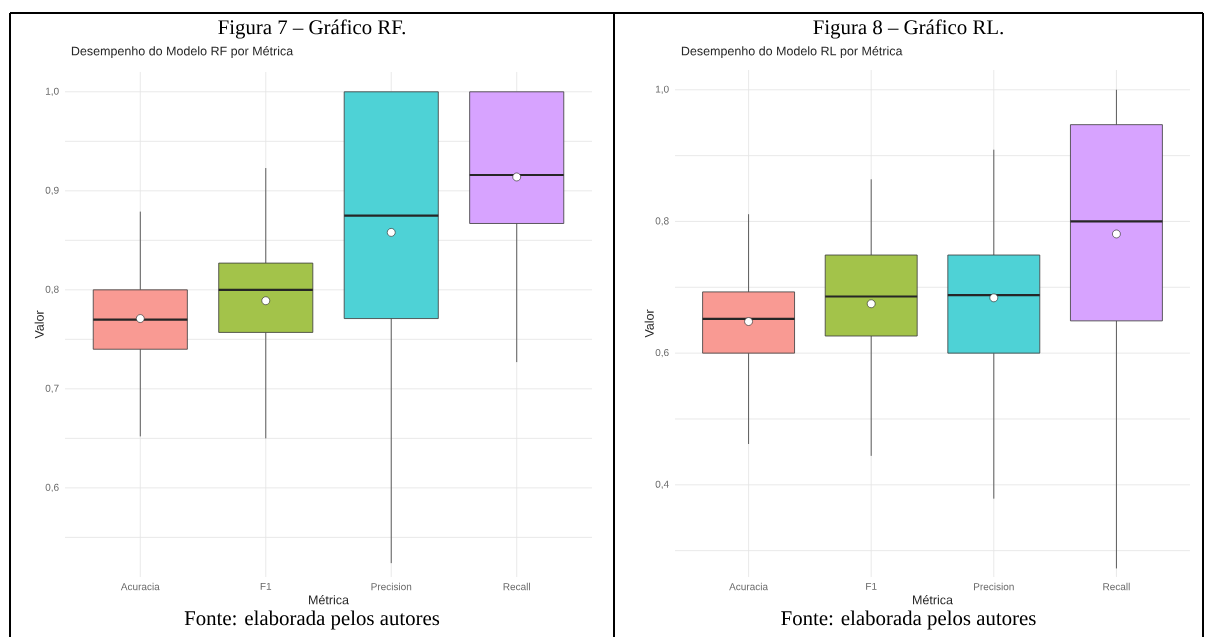 The height and width of the screenshot is (637, 1205). Describe the element at coordinates (182, 52) in the screenshot. I see `chart-subtitle: Desempenho do Modelo RF por Métrica` at that location.